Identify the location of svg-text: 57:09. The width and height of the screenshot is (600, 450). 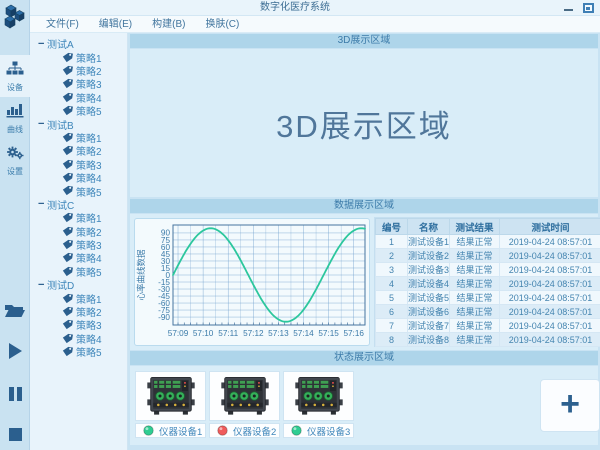
(178, 333).